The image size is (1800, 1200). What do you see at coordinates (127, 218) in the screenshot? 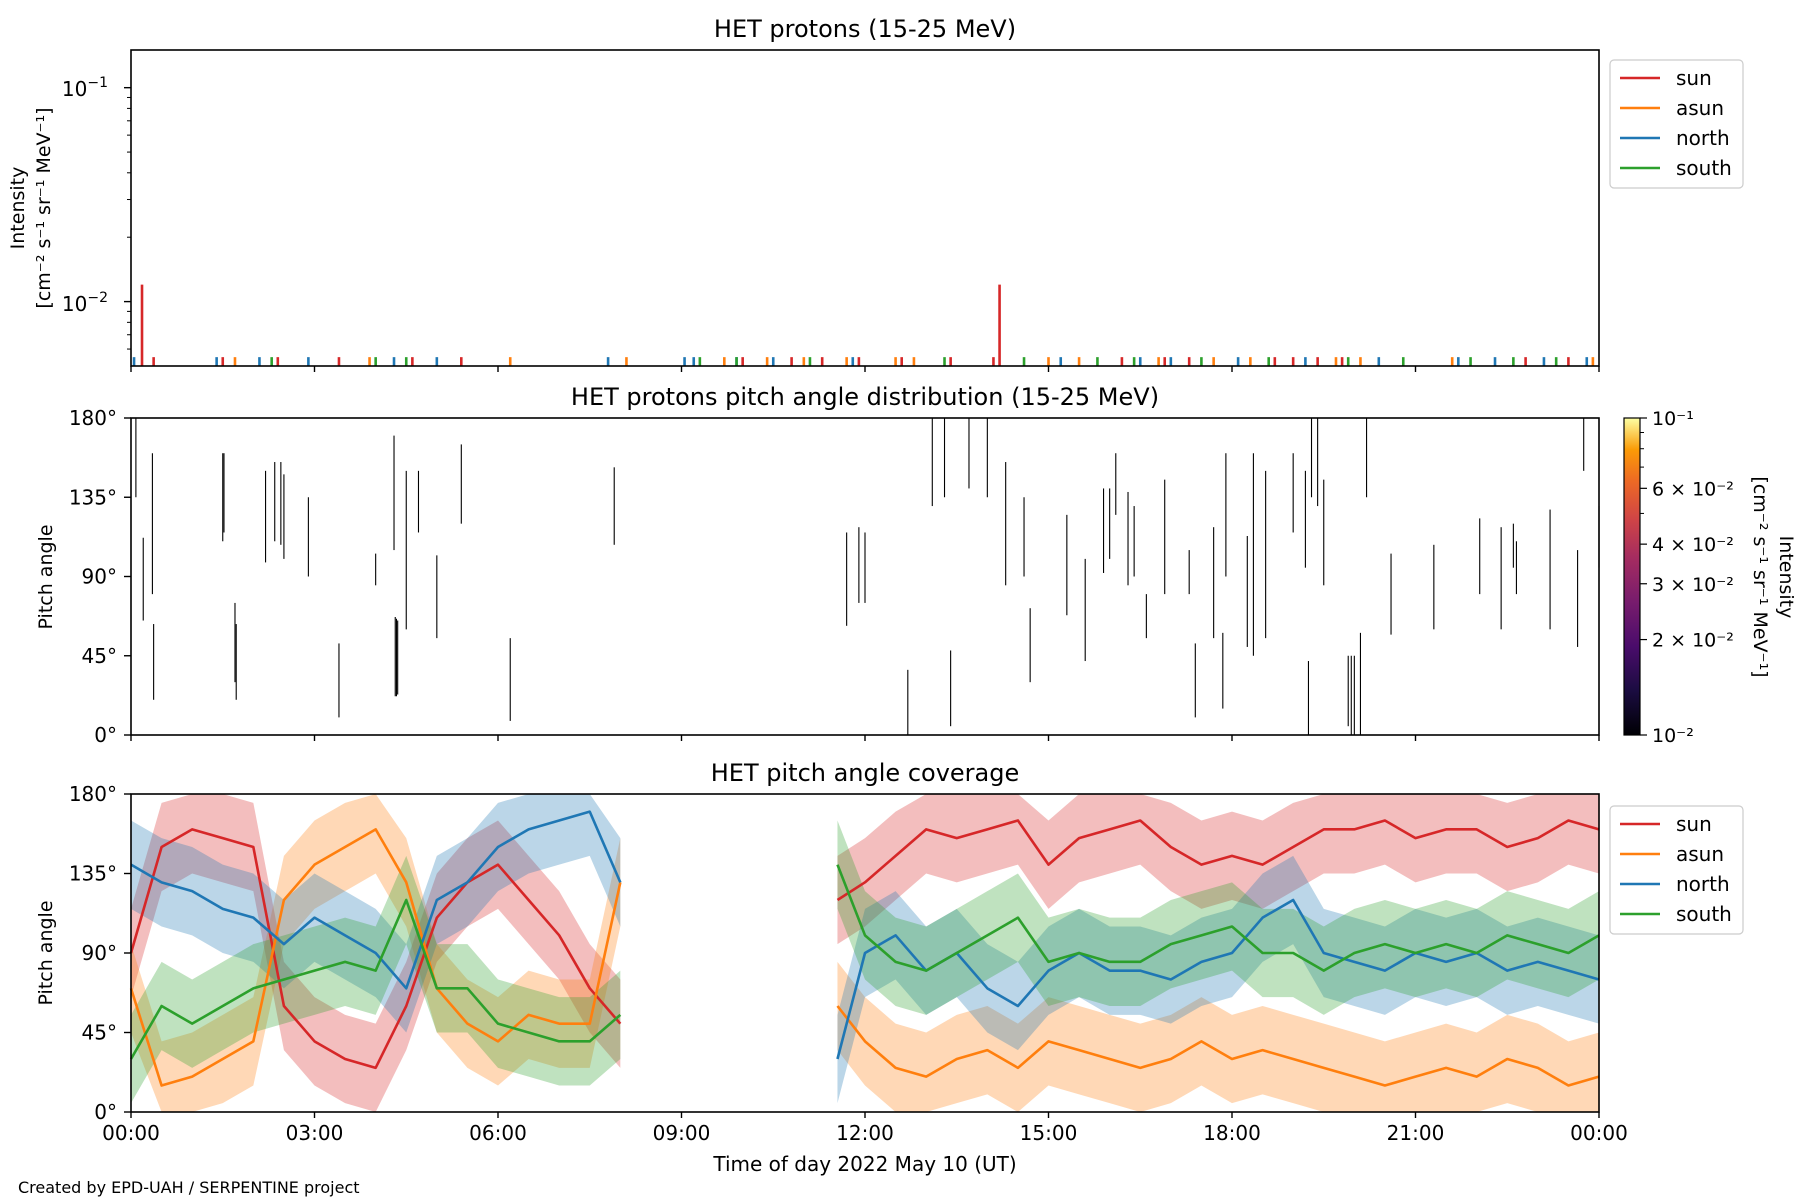
I see `panel-intensity-yticks` at bounding box center [127, 218].